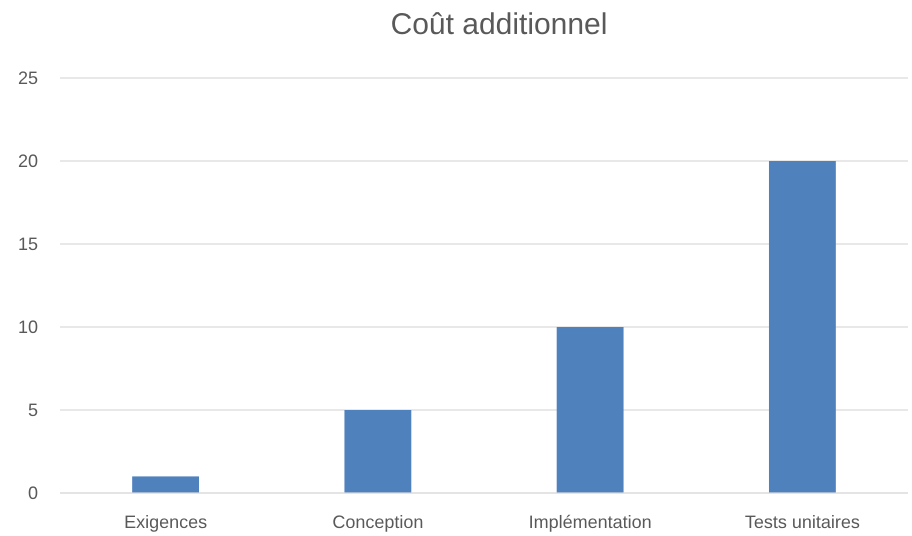  Describe the element at coordinates (28, 244) in the screenshot. I see `y-tick-label: 15` at that location.